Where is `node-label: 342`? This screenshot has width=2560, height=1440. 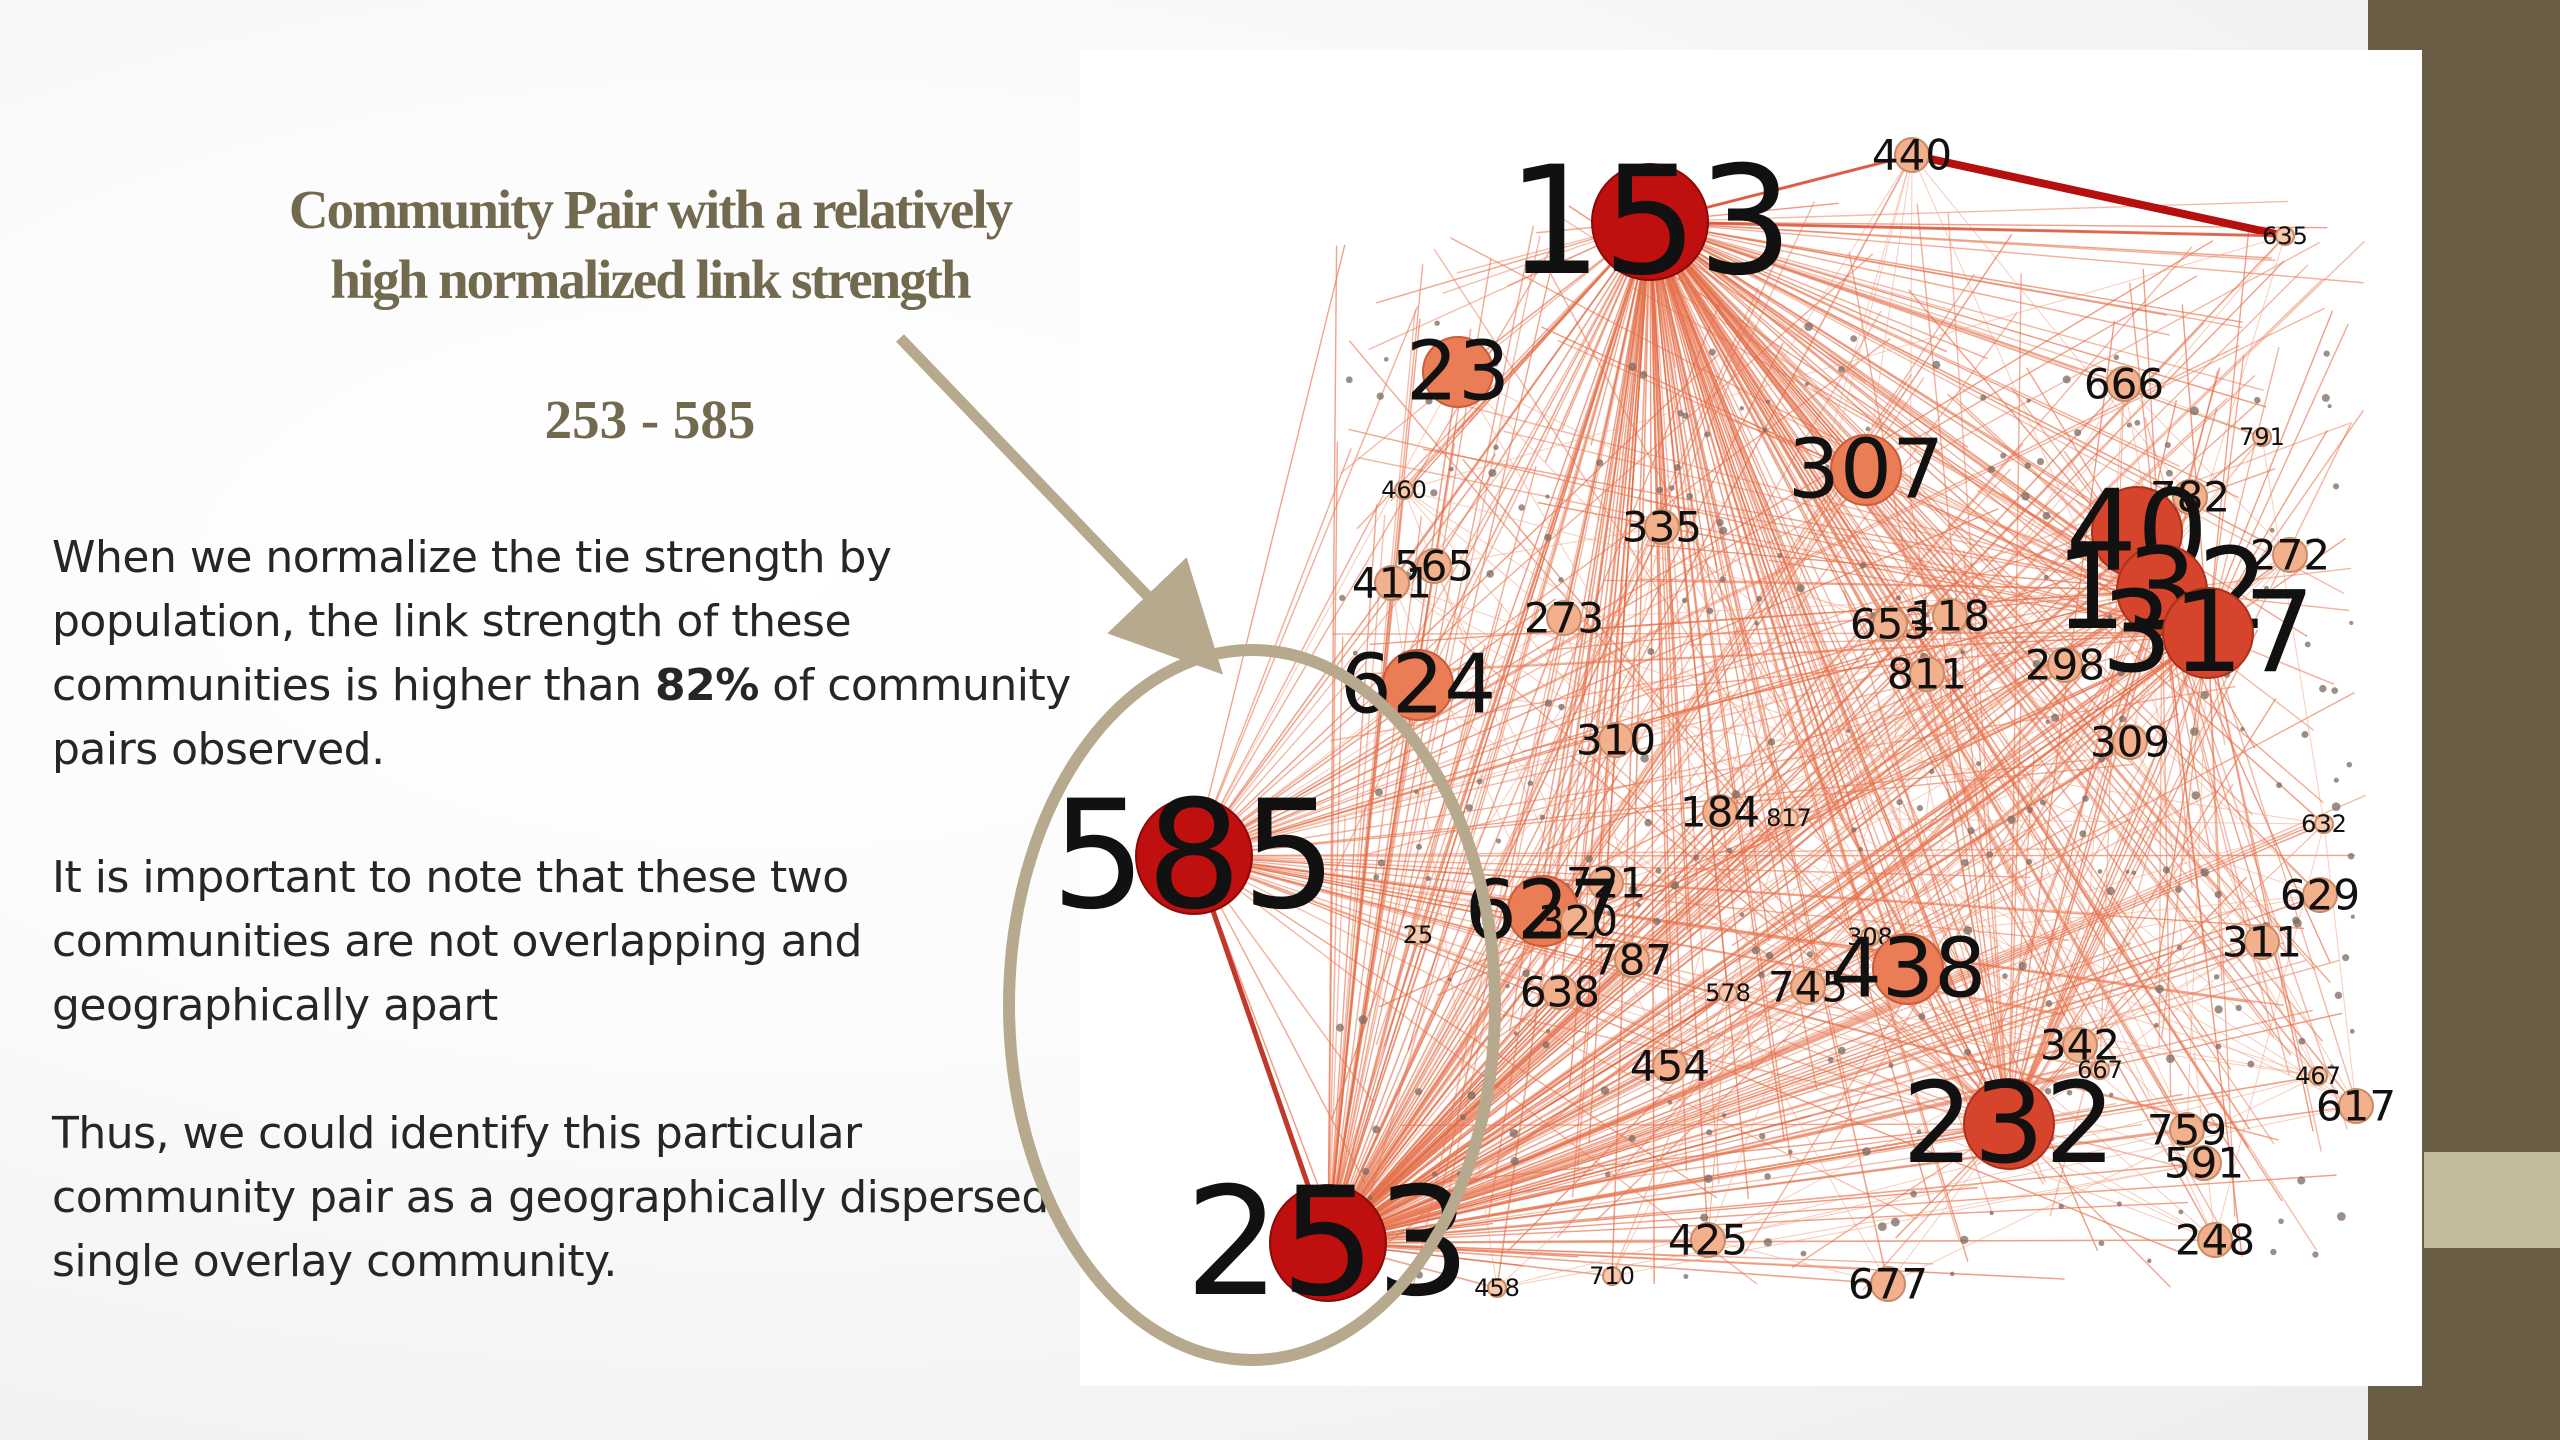 node-label: 342 is located at coordinates (2080, 1045).